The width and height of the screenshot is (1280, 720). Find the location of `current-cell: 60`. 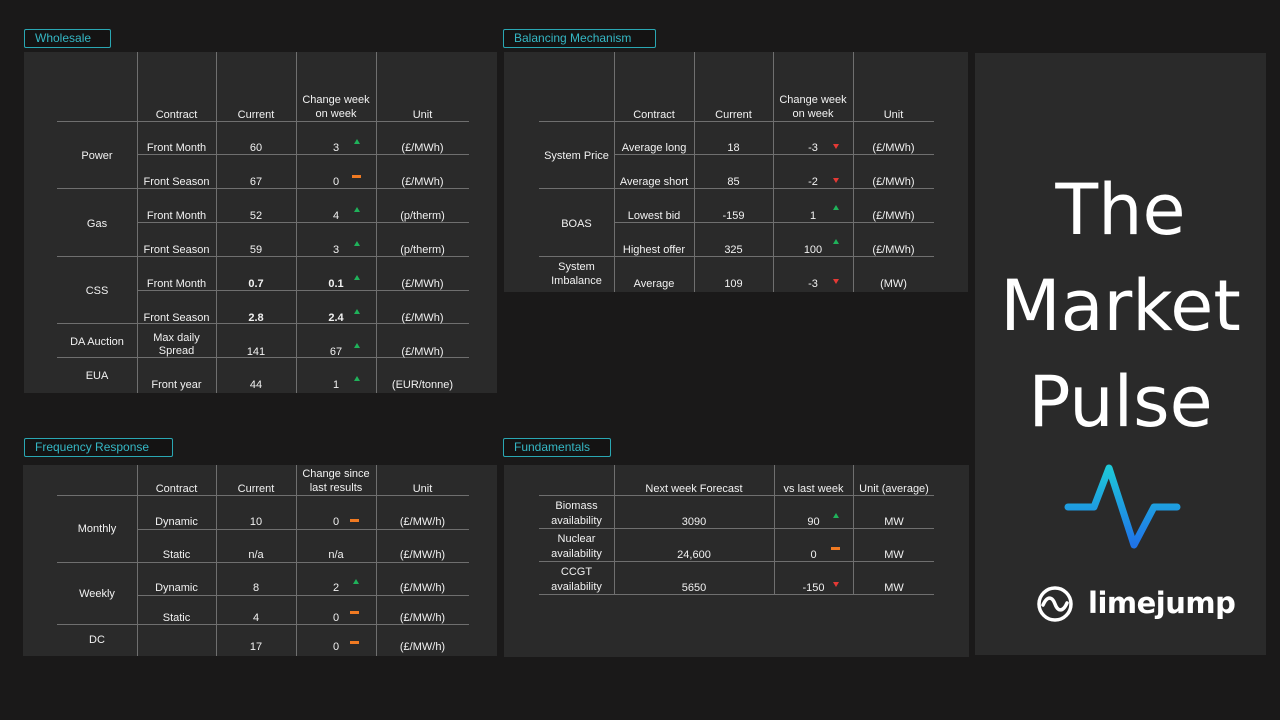

current-cell: 60 is located at coordinates (256, 148).